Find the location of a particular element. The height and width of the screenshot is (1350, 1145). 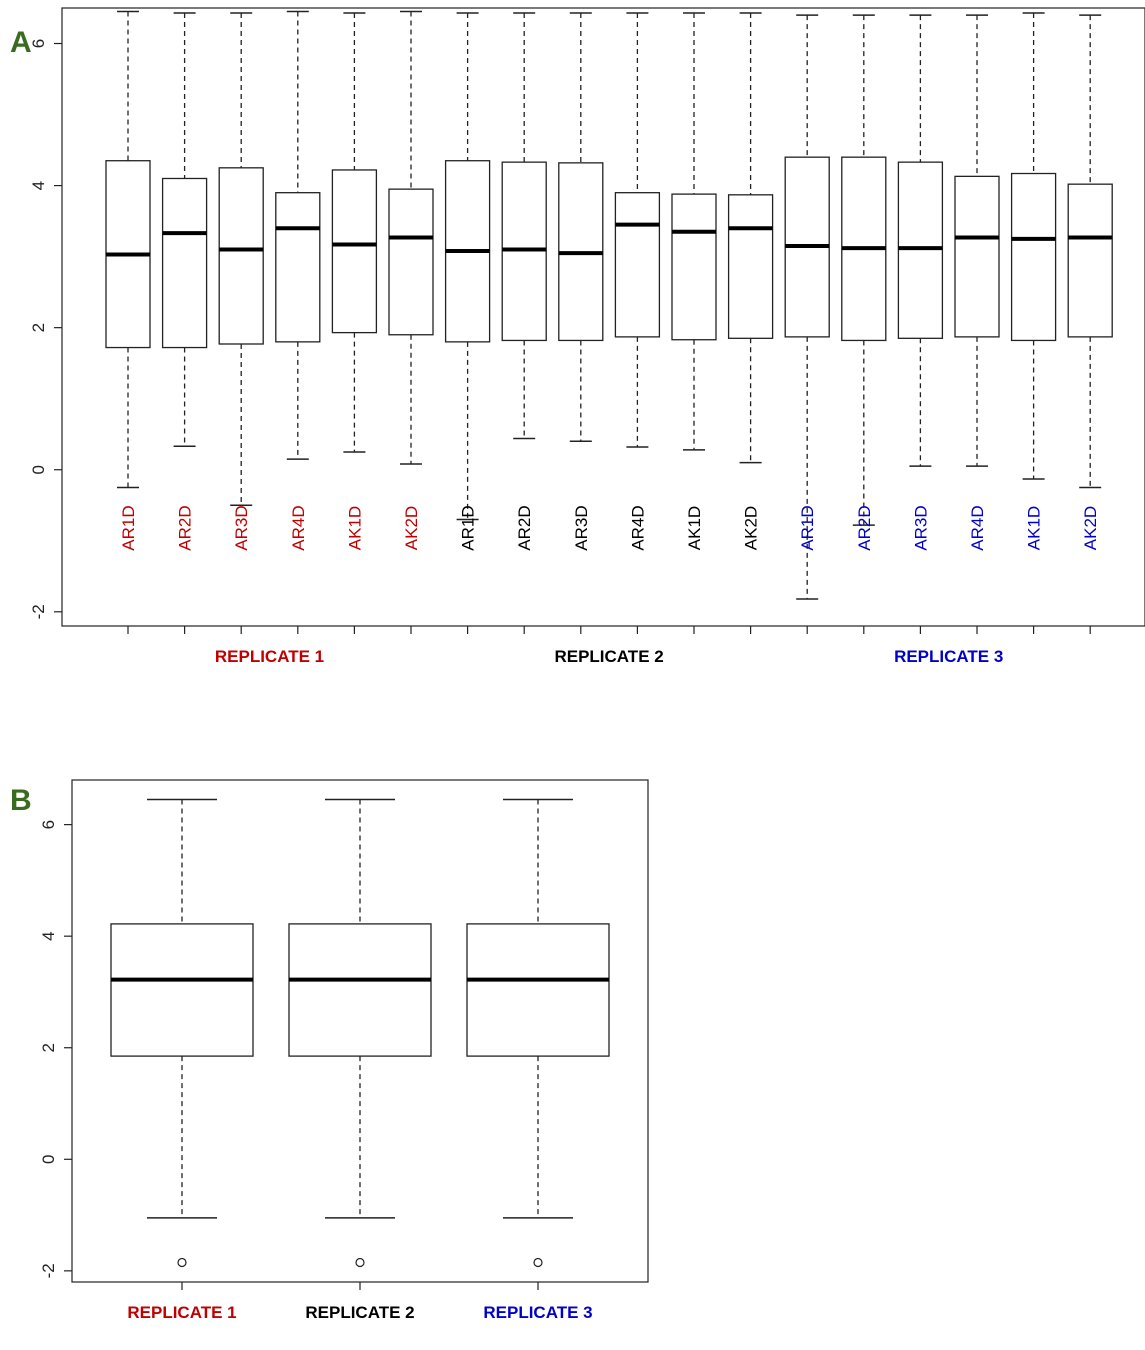

panel-a-group-label: REPLICATE 1 is located at coordinates (269, 656).